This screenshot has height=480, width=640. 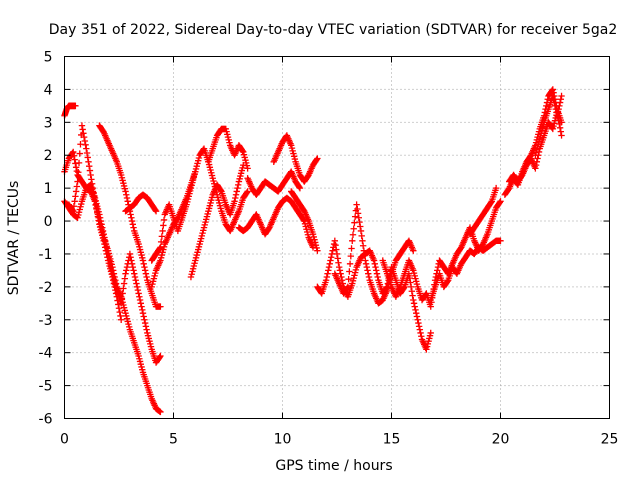 I want to click on x-tick-label: 10, so click(x=283, y=440).